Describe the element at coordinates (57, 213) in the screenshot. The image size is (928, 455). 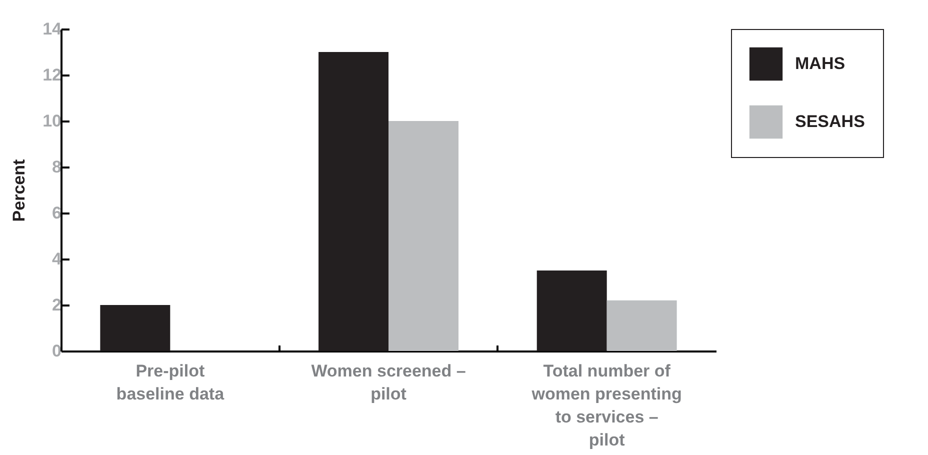
I see `y-tick-label: 6` at that location.